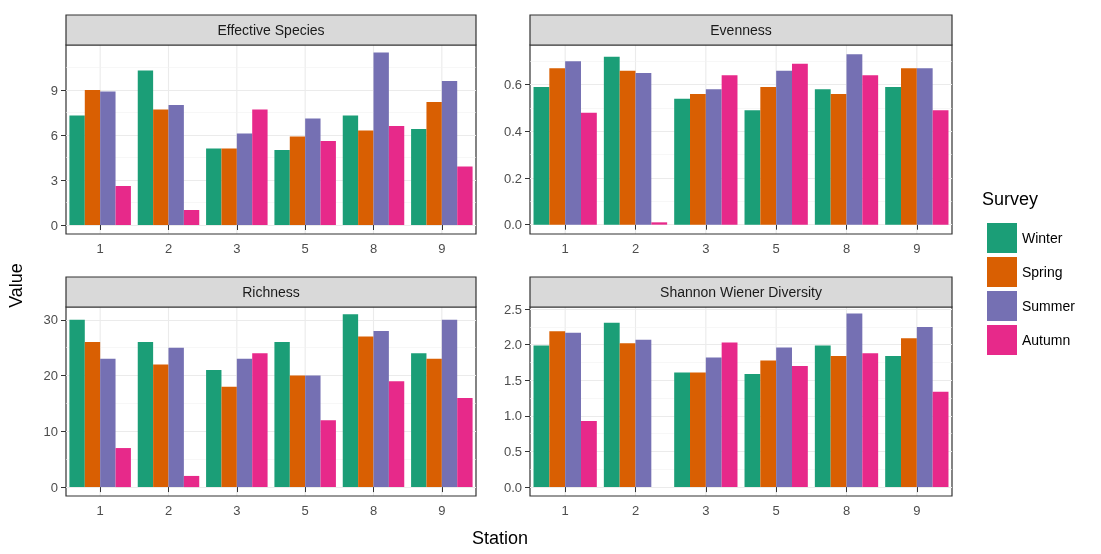 This screenshot has height=554, width=1101. I want to click on x-axis-title: Station, so click(500, 538).